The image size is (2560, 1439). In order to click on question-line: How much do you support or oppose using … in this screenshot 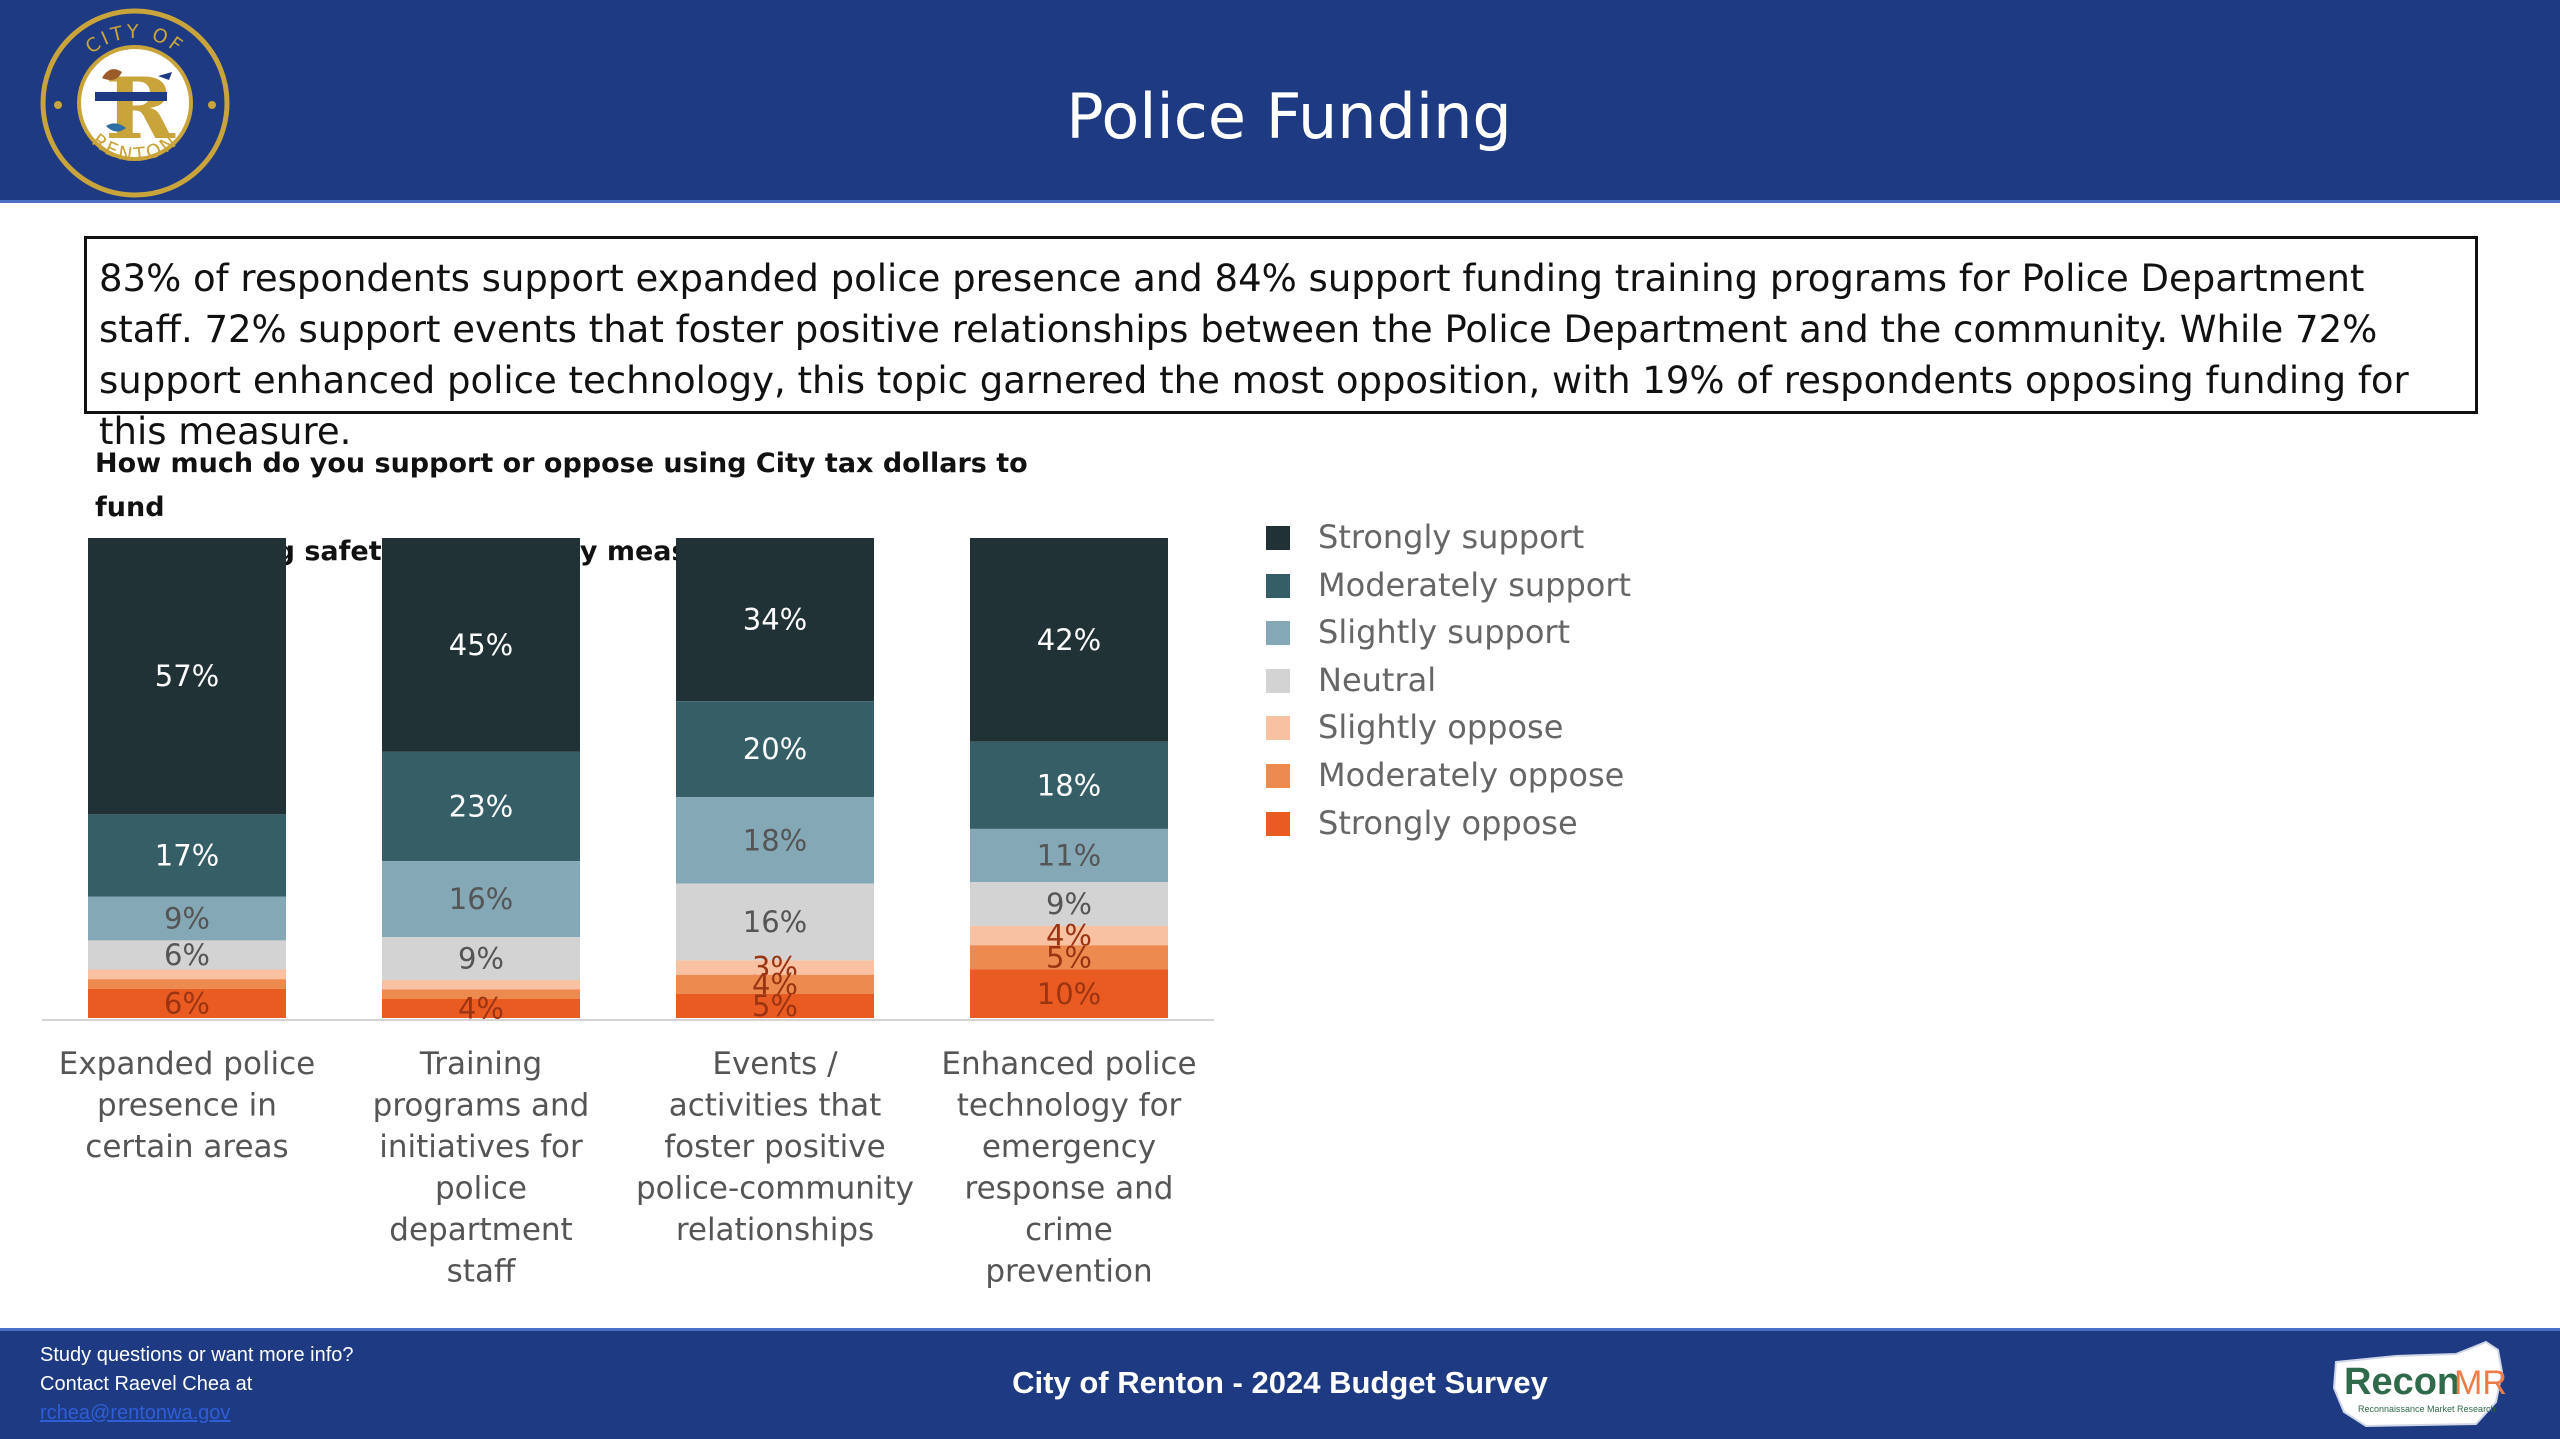, I will do `click(561, 485)`.